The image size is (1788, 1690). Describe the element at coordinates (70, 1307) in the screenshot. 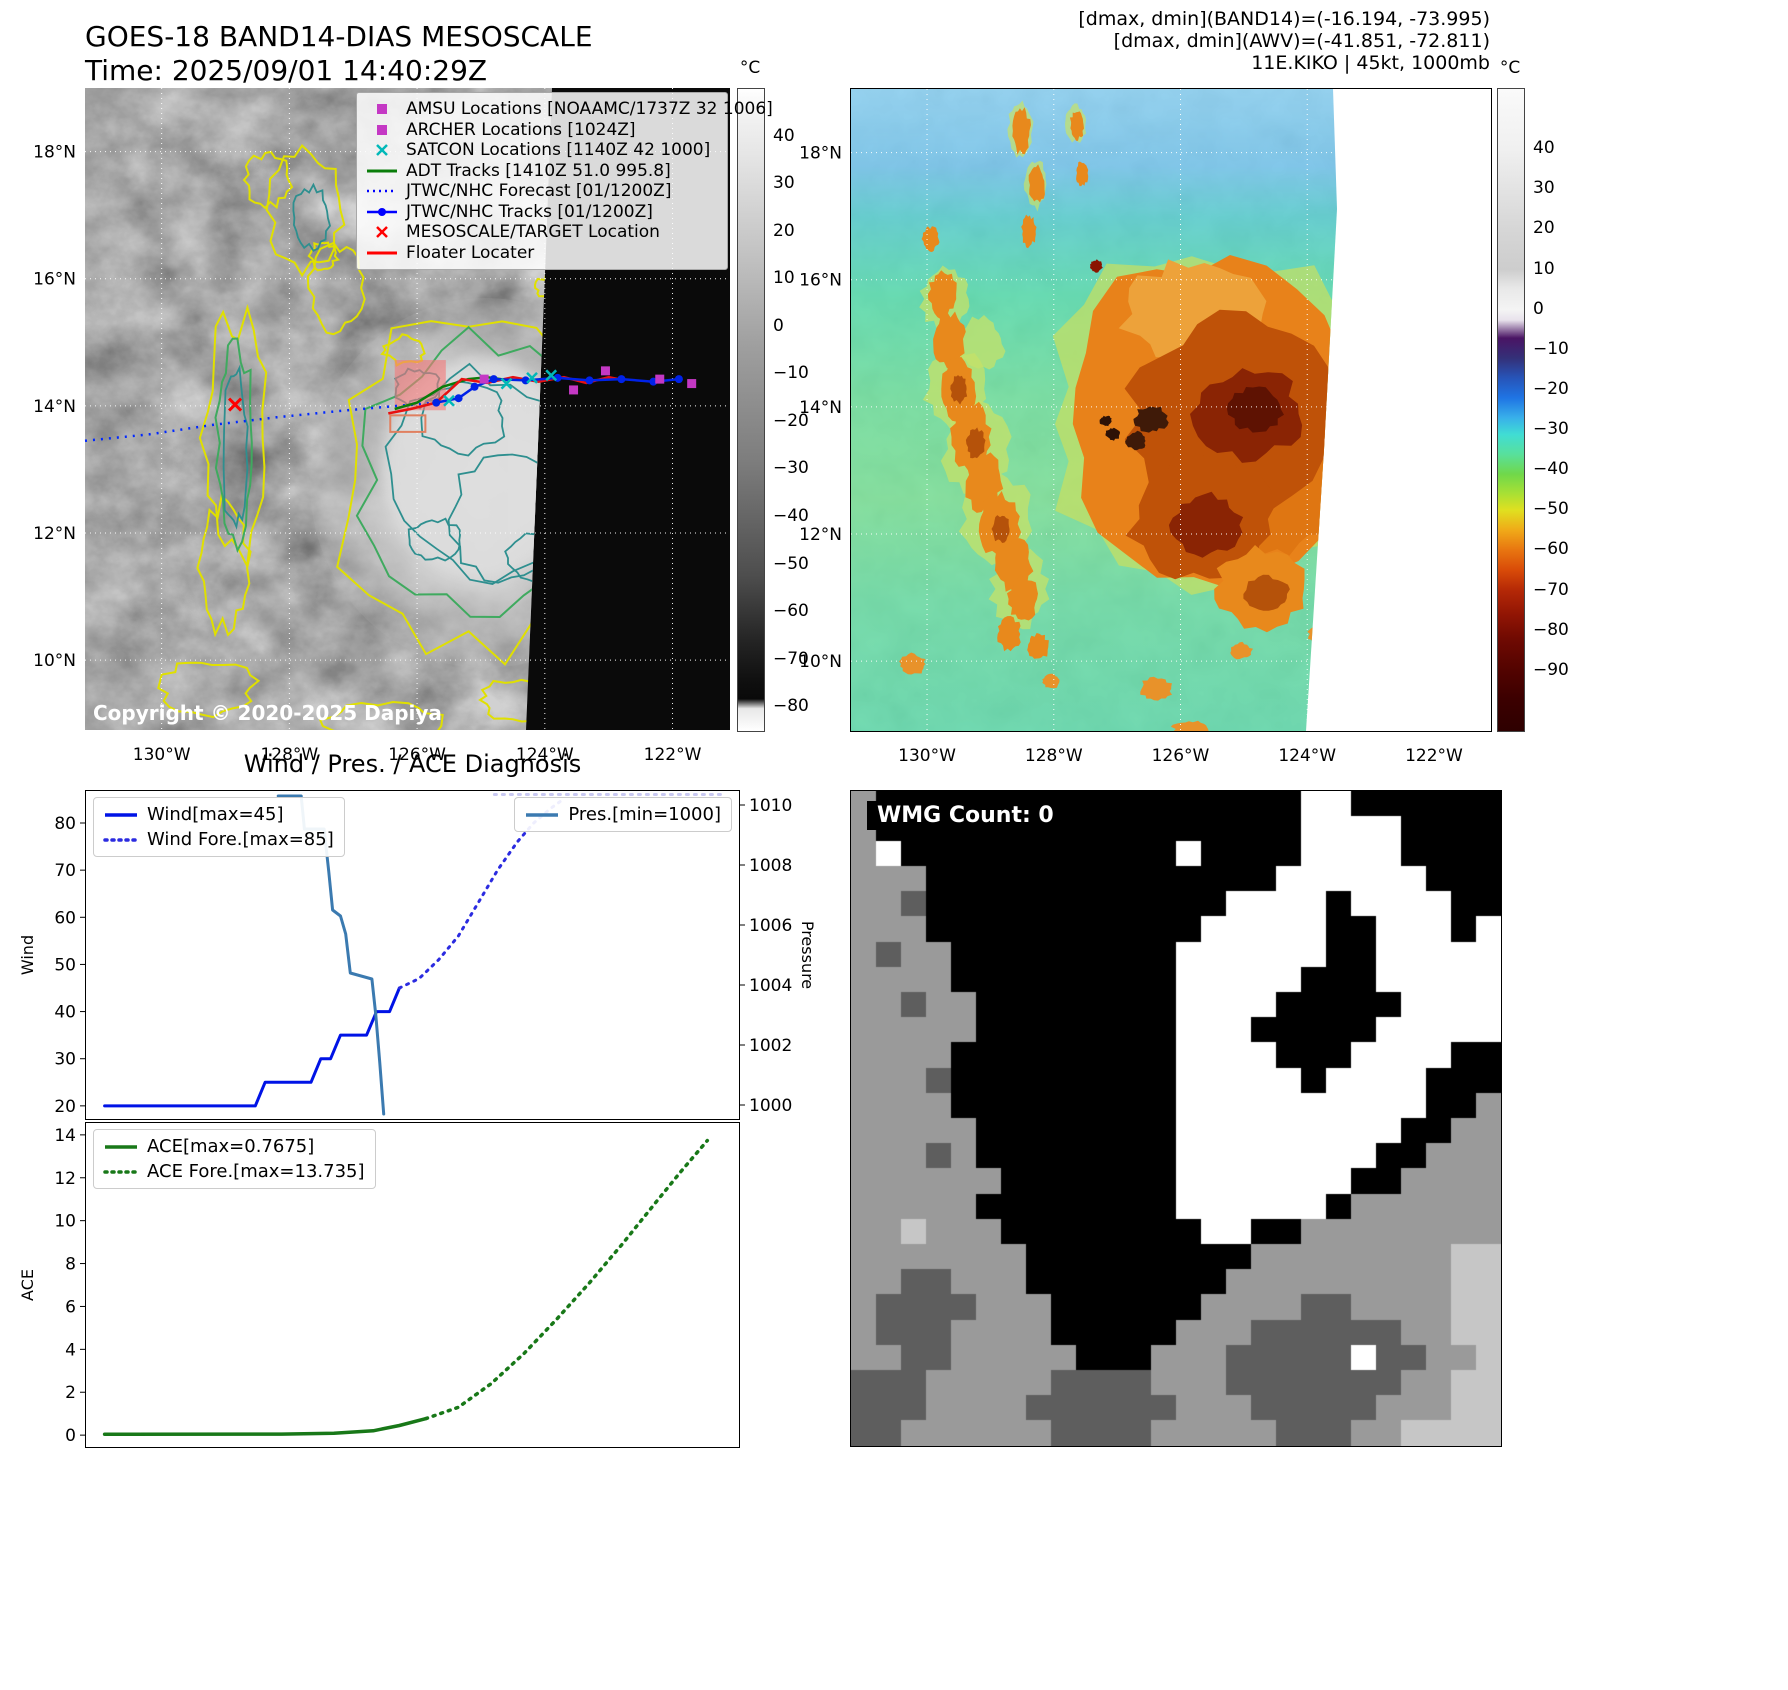

I see `y-tick-label: 6` at that location.